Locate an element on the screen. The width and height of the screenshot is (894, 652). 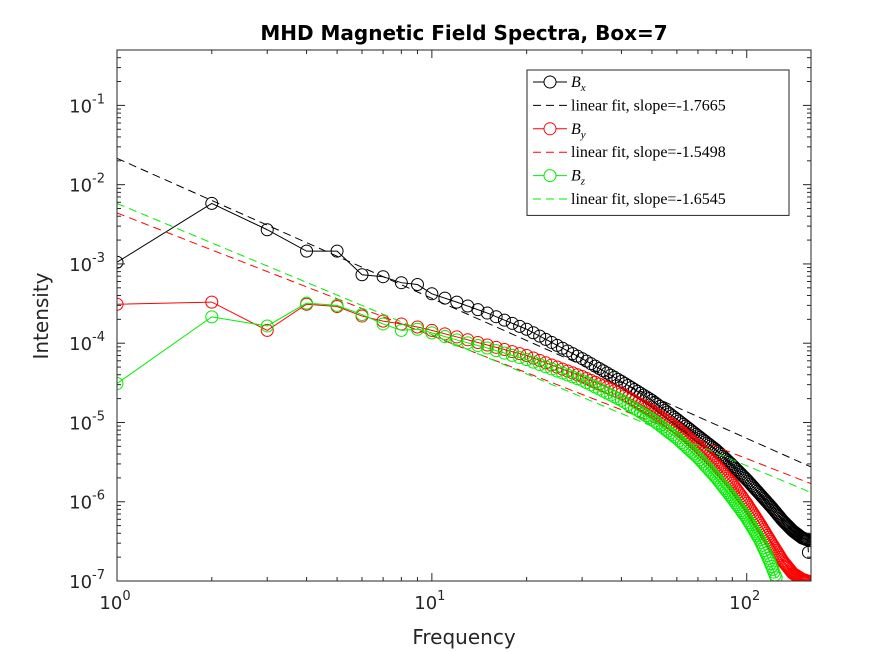
legend-by-marker-sample is located at coordinates (550, 129).